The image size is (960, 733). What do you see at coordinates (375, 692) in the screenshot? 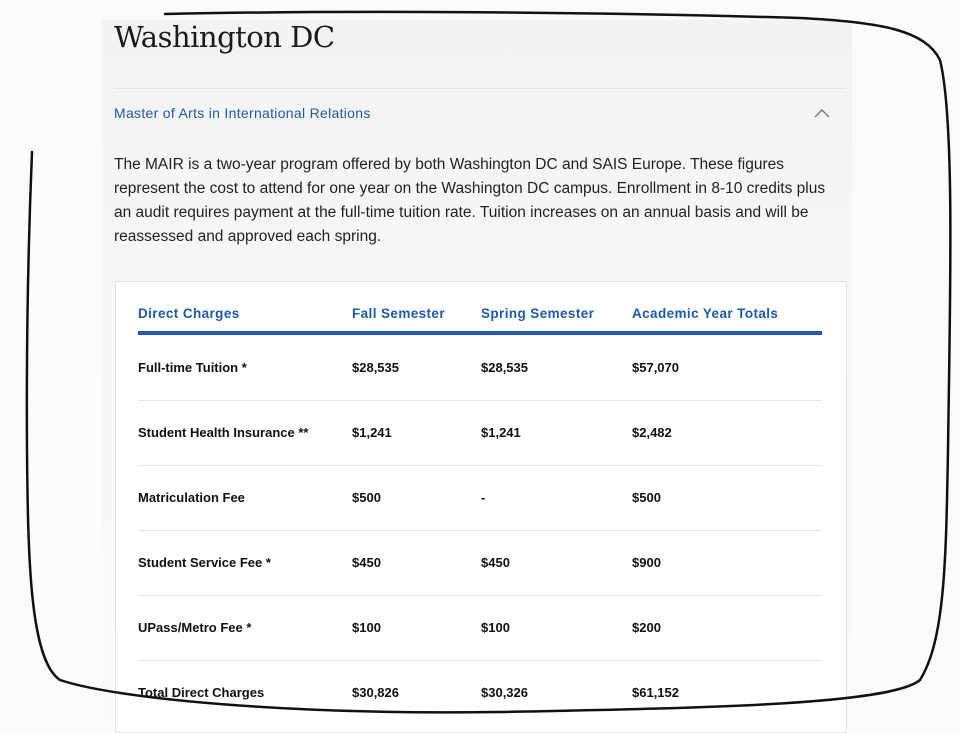
I see `cell-fall: $30,826` at bounding box center [375, 692].